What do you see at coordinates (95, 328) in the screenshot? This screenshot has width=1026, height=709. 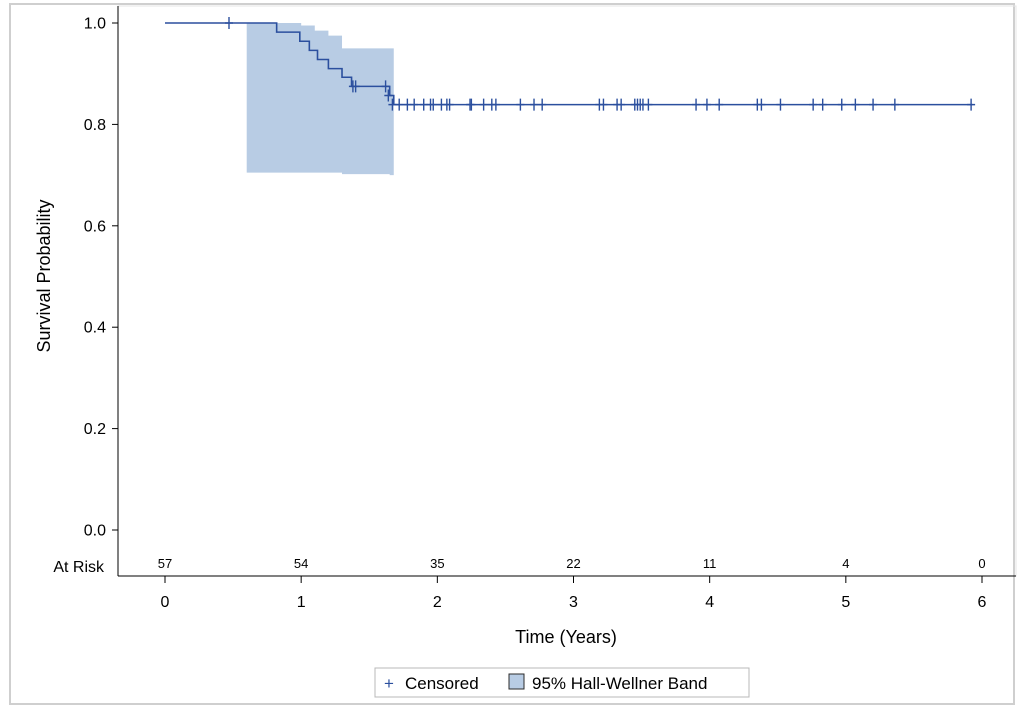 I see `y-tick-label: 0.4` at bounding box center [95, 328].